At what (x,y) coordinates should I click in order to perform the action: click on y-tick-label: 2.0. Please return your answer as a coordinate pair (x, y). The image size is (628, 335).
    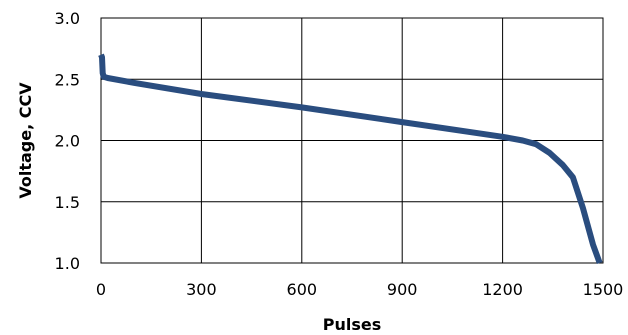
    Looking at the image, I should click on (67, 141).